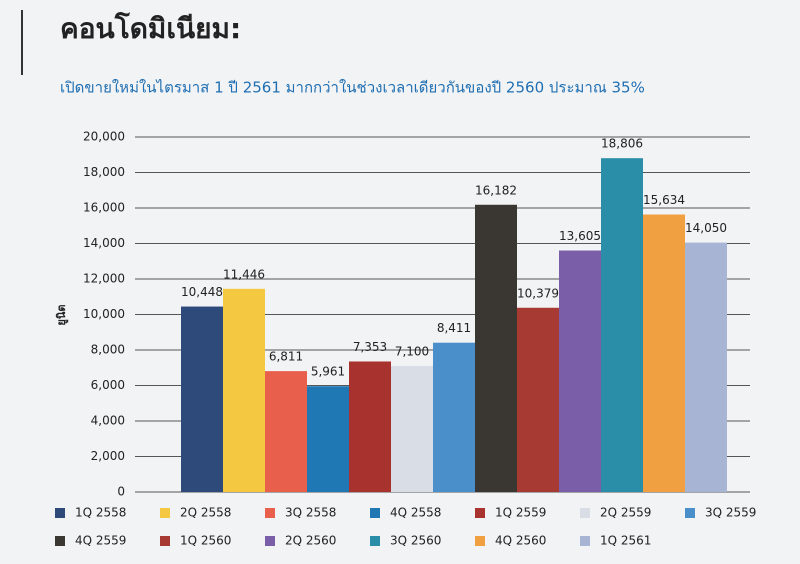 Image resolution: width=800 pixels, height=564 pixels. I want to click on y-tick-label: 4,000, so click(108, 421).